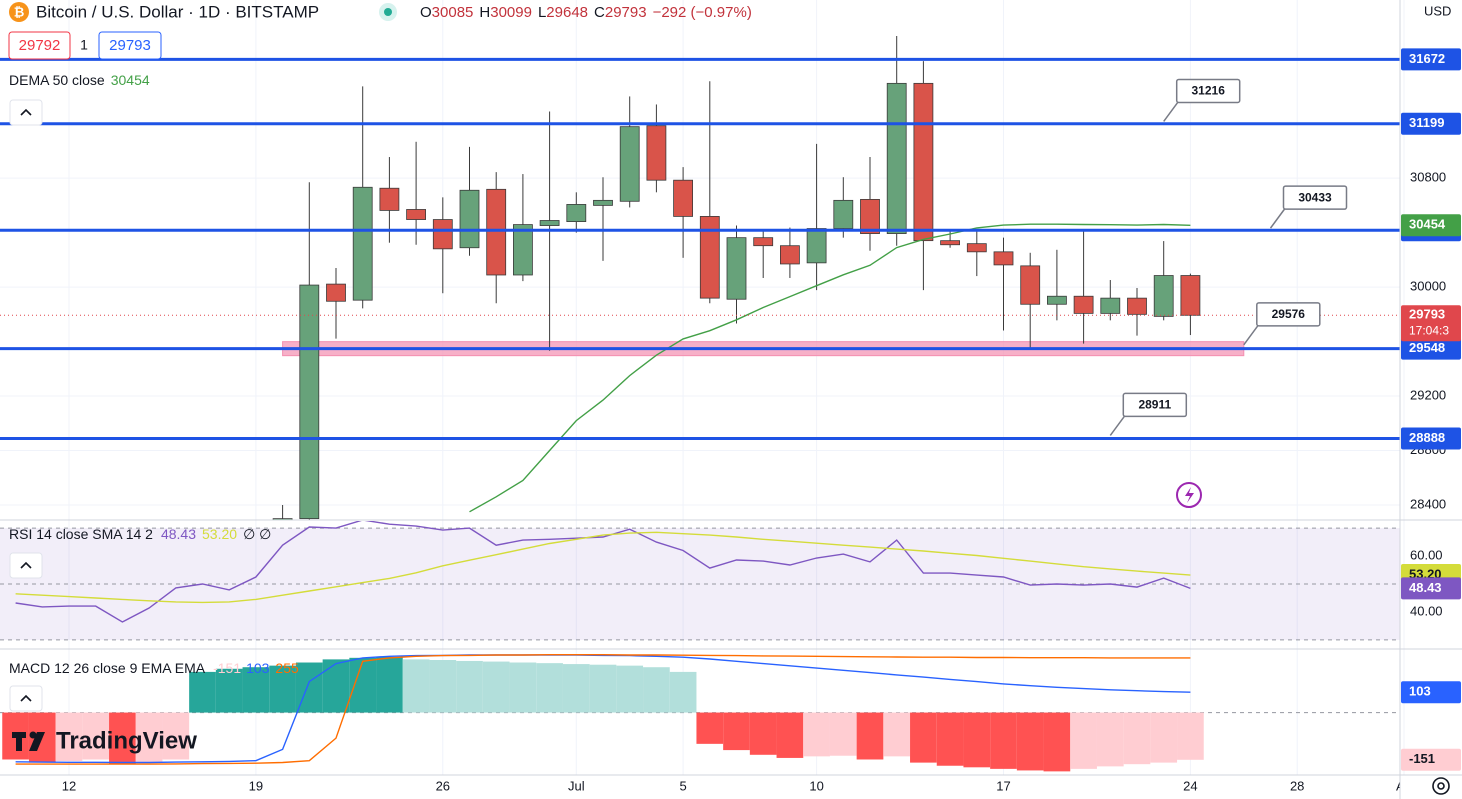  I want to click on ohlc-letter: H, so click(484, 12).